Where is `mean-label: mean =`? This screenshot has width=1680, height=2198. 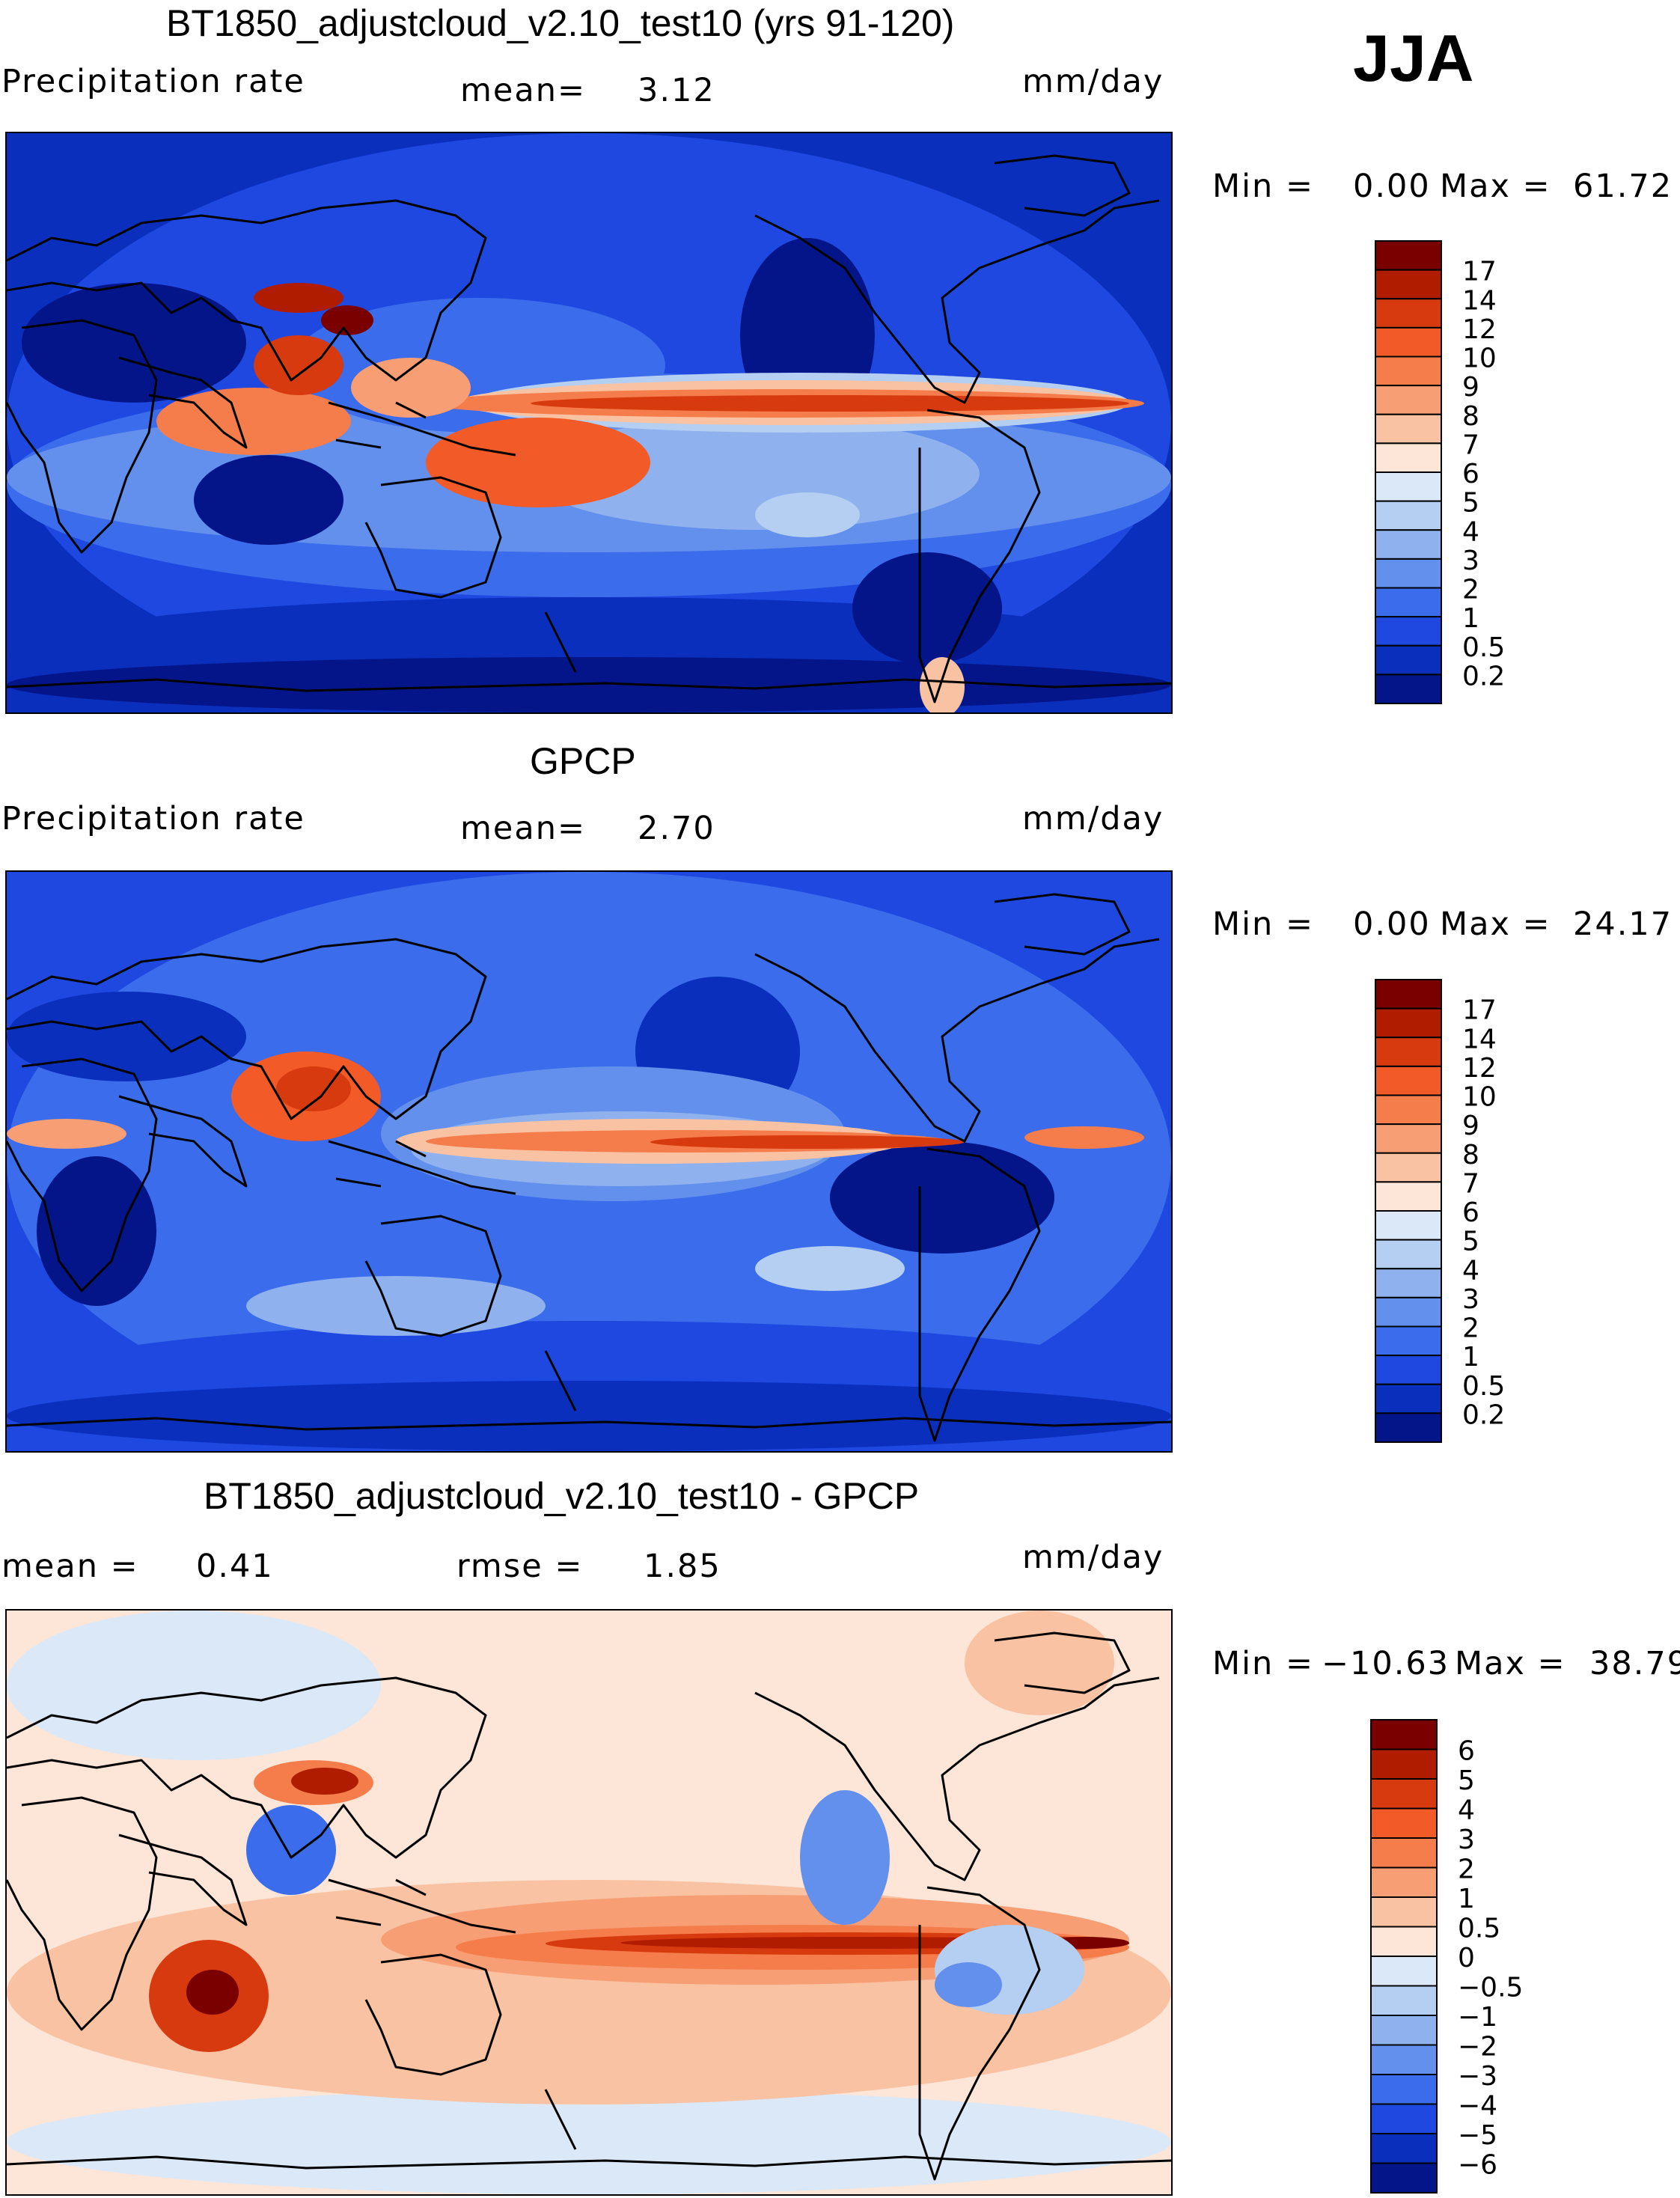
mean-label: mean = is located at coordinates (70, 1566).